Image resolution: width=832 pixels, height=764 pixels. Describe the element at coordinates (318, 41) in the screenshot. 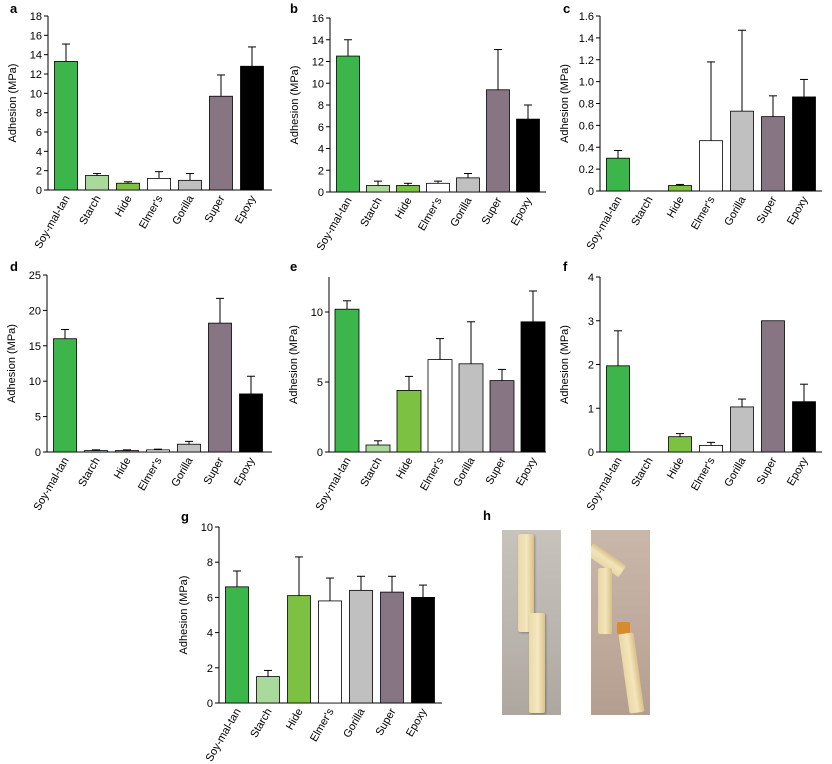

I see `y-tick-label: 14` at that location.